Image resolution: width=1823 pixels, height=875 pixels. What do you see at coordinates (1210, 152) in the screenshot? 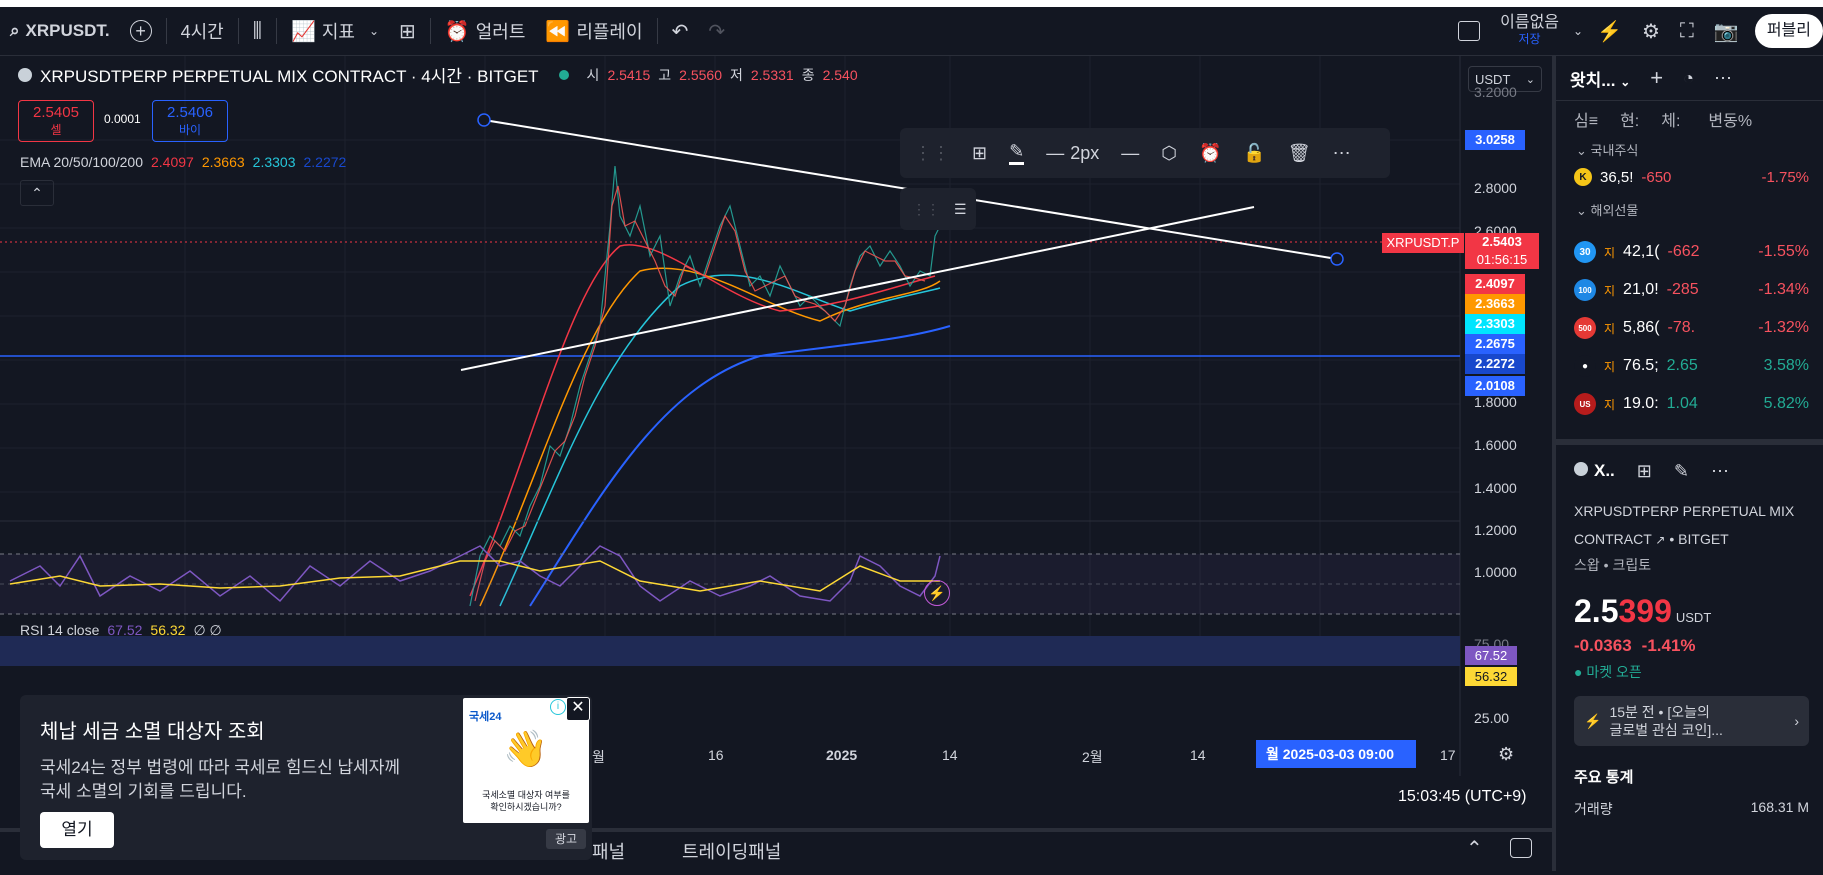
I see `add-alert-icon: ⏰` at bounding box center [1210, 152].